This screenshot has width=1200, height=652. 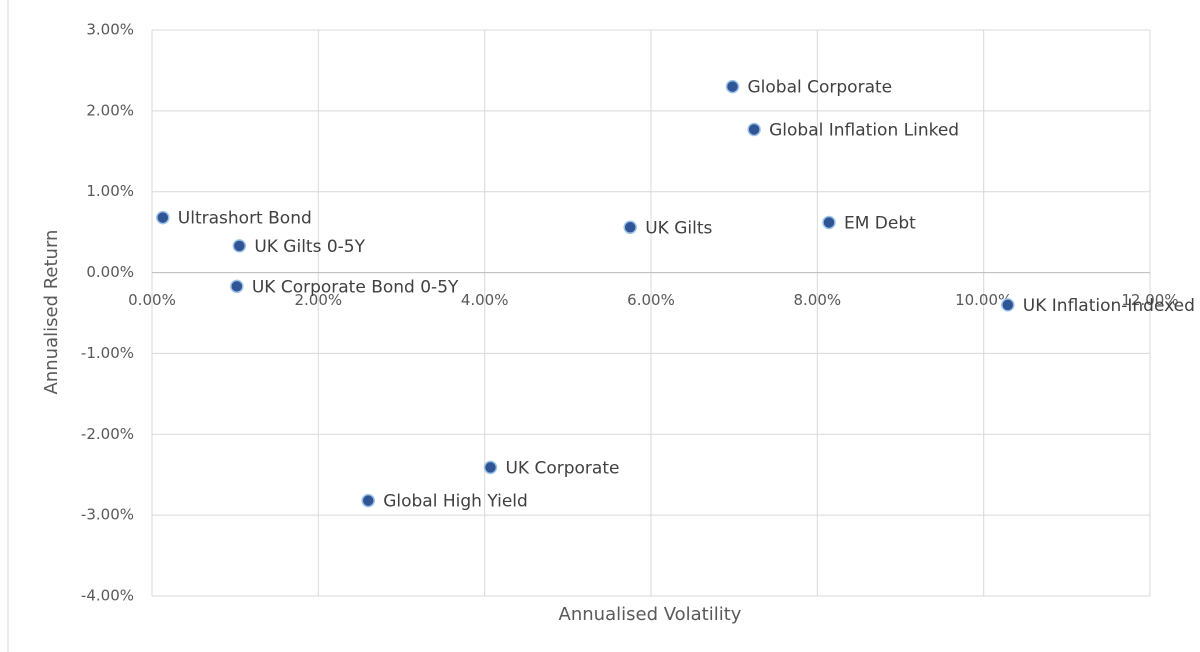 What do you see at coordinates (51, 312) in the screenshot?
I see `y-axis-title: Annualised Return` at bounding box center [51, 312].